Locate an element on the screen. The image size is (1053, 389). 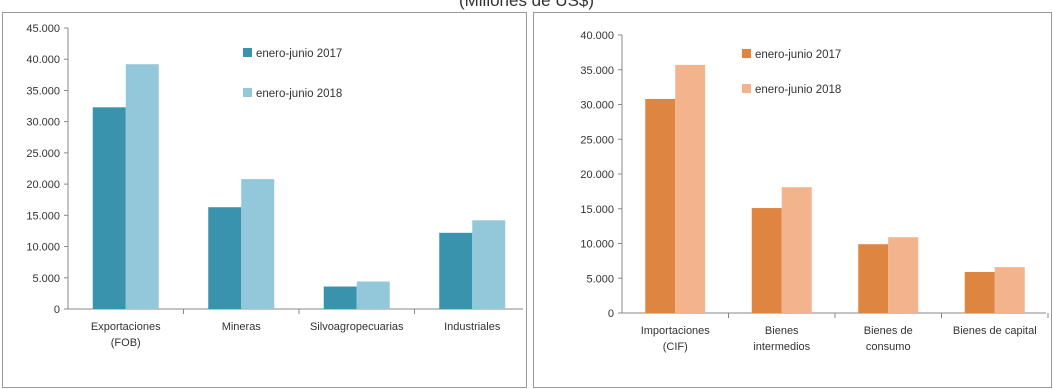
category-label: Bienes is located at coordinates (782, 331).